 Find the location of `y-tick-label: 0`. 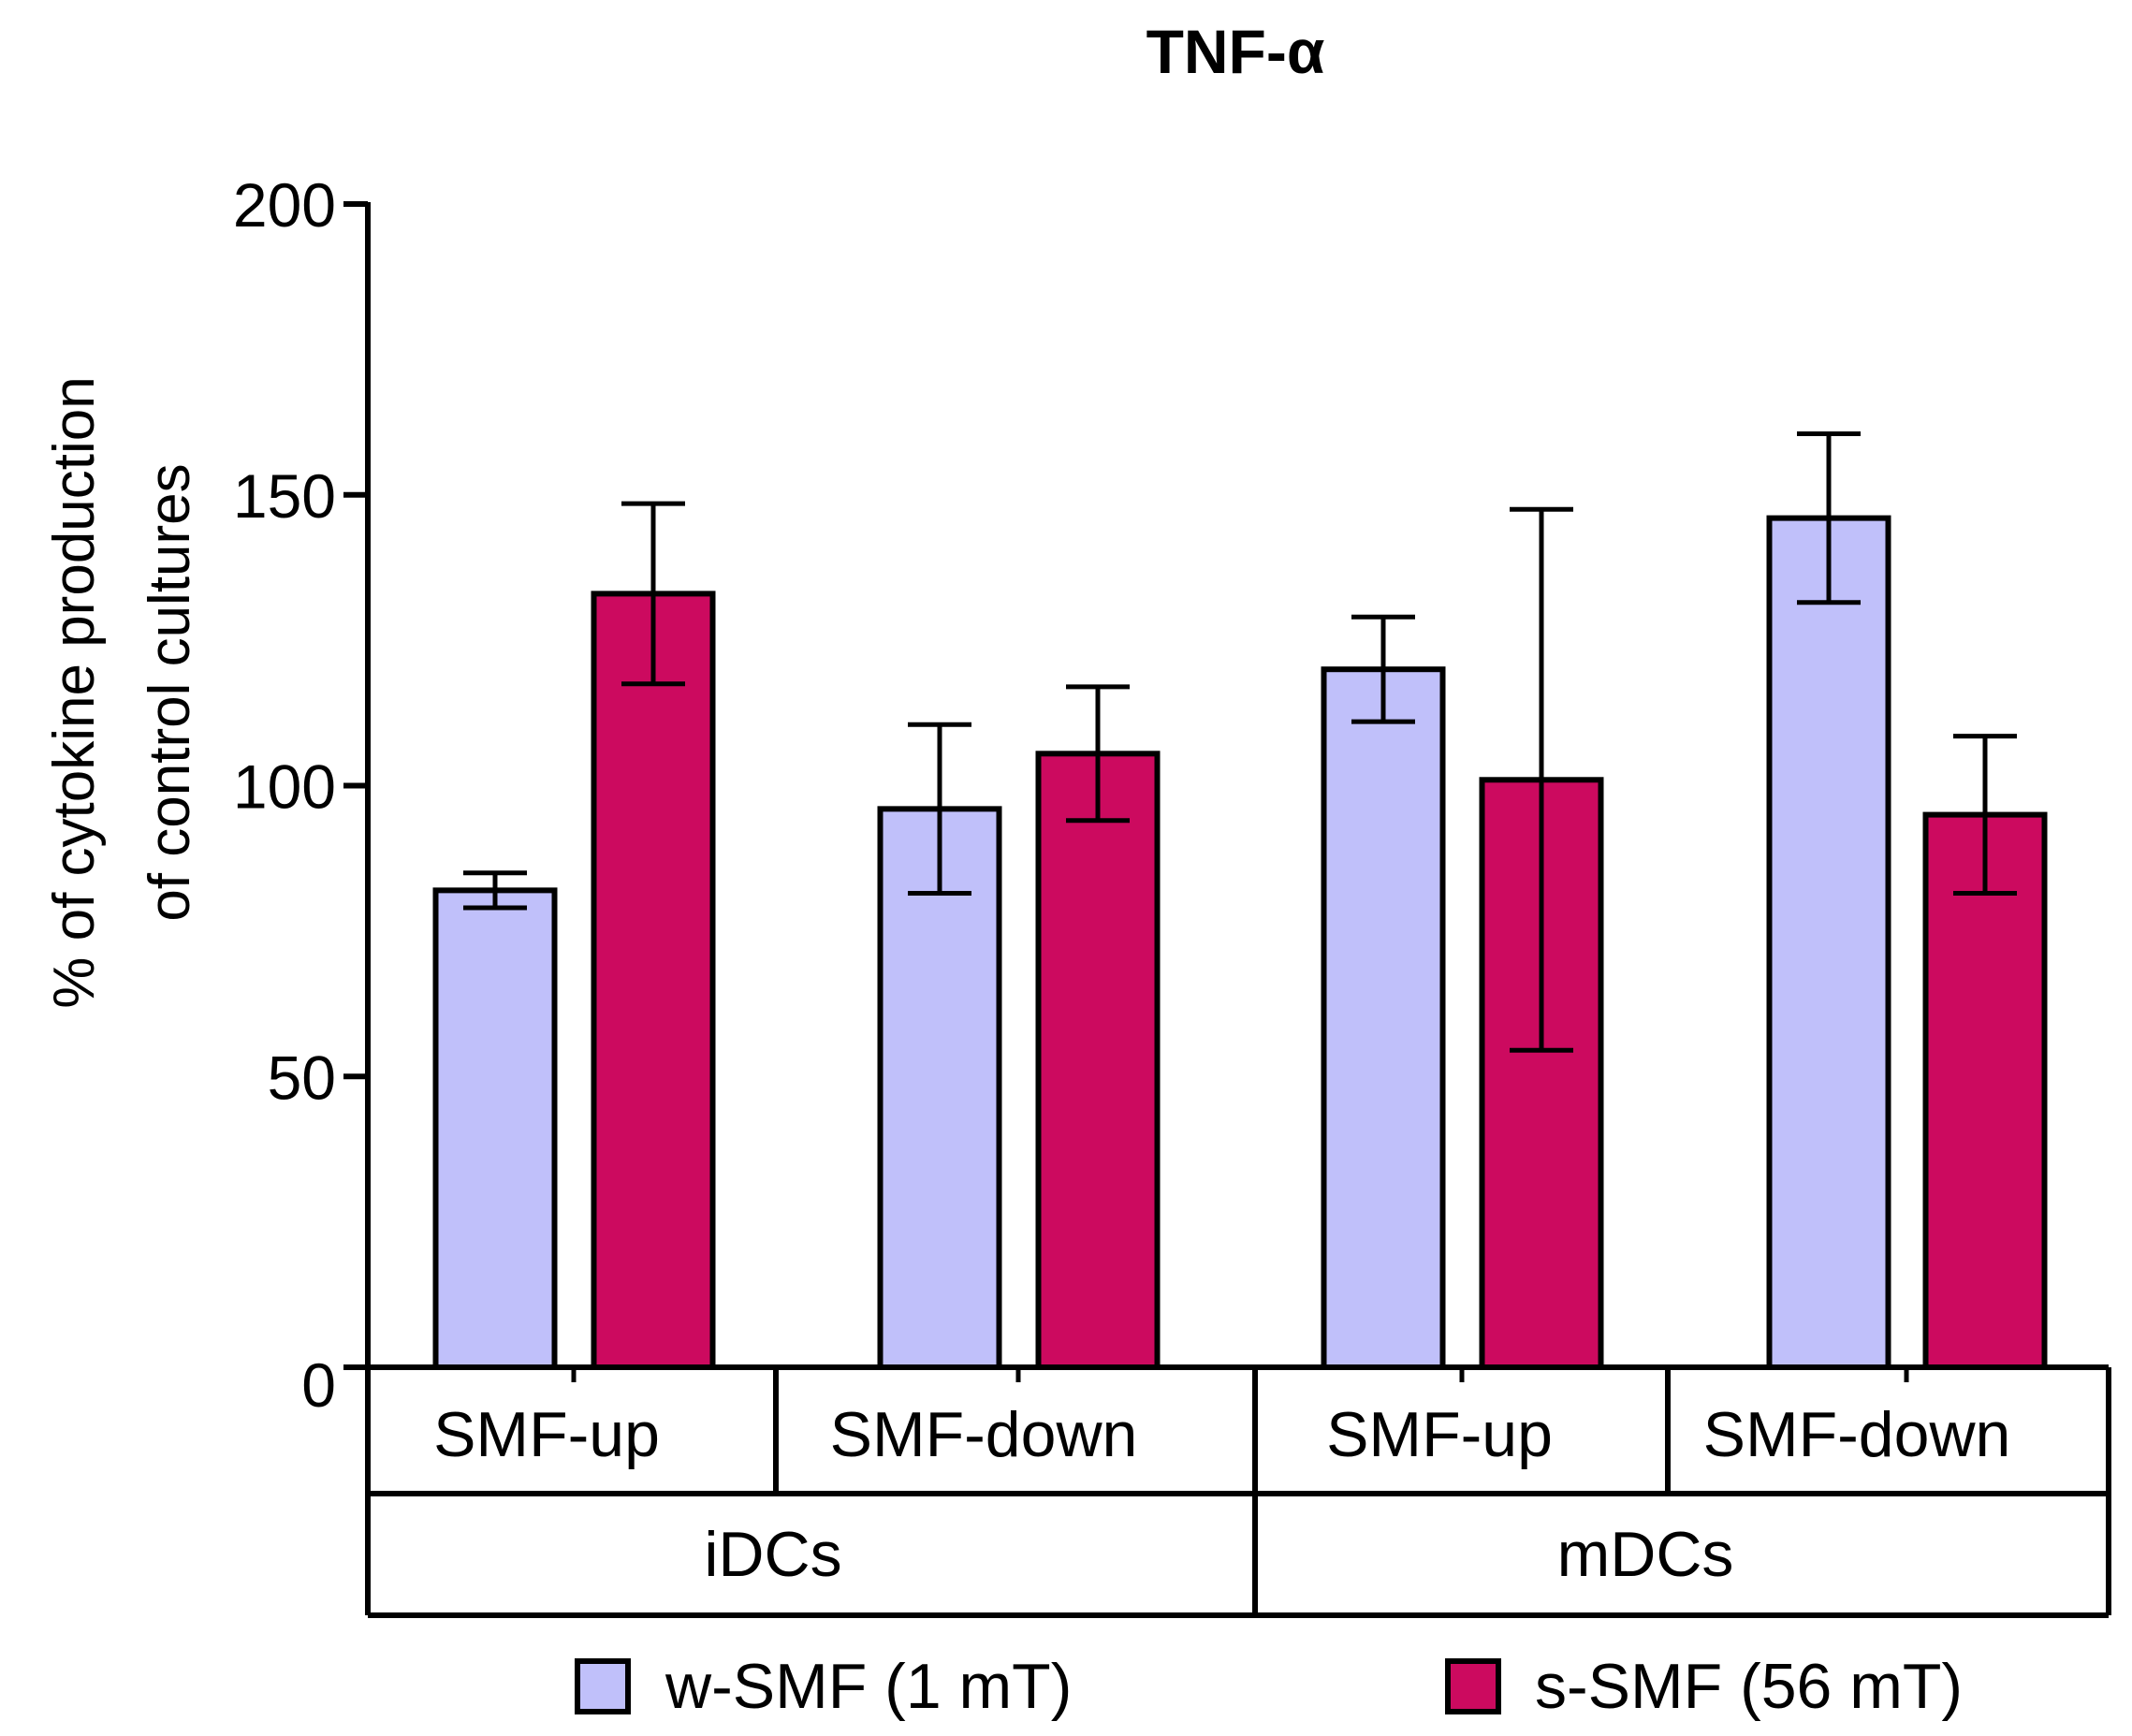

y-tick-label: 0 is located at coordinates (318, 1385).